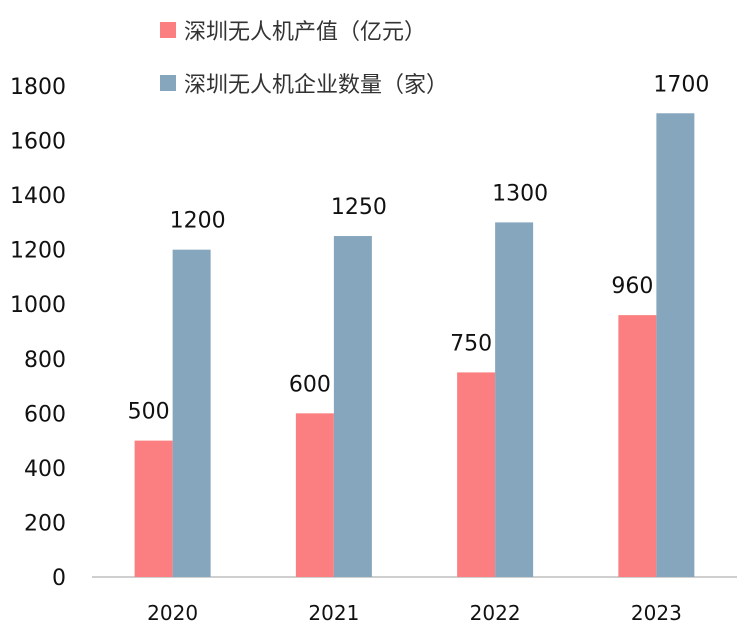 The image size is (747, 631). Describe the element at coordinates (45, 523) in the screenshot. I see `y-tick-label-200: 200` at that location.